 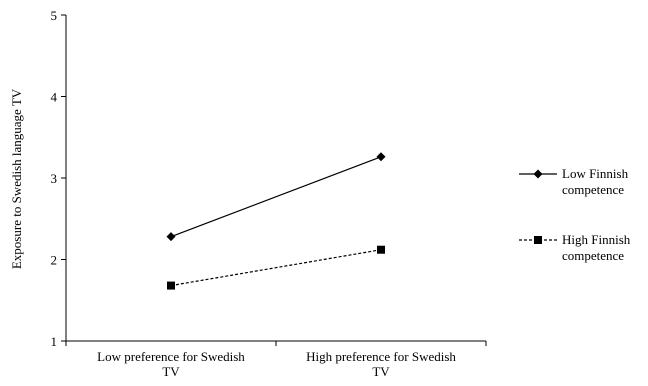 What do you see at coordinates (381, 356) in the screenshot?
I see `x-category-label-line: High preference for Swedish` at bounding box center [381, 356].